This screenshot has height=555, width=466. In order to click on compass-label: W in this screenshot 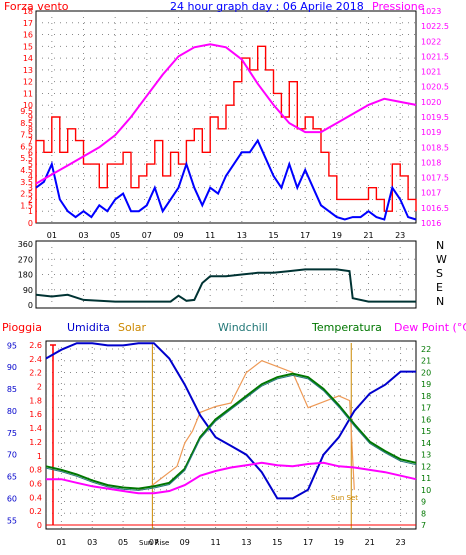, I will do `click(441, 259)`.